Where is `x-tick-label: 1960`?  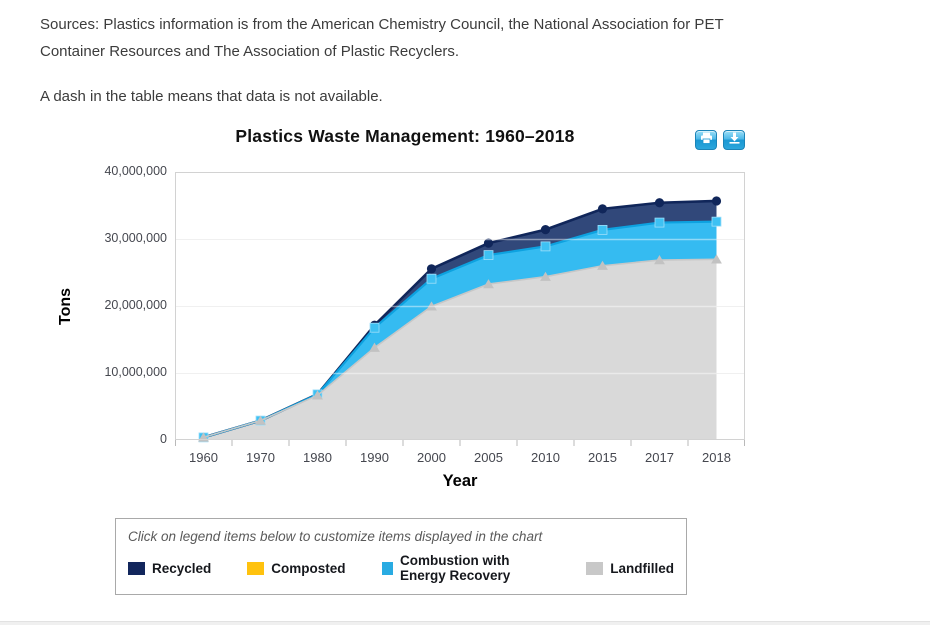
x-tick-label: 1960 is located at coordinates (203, 457).